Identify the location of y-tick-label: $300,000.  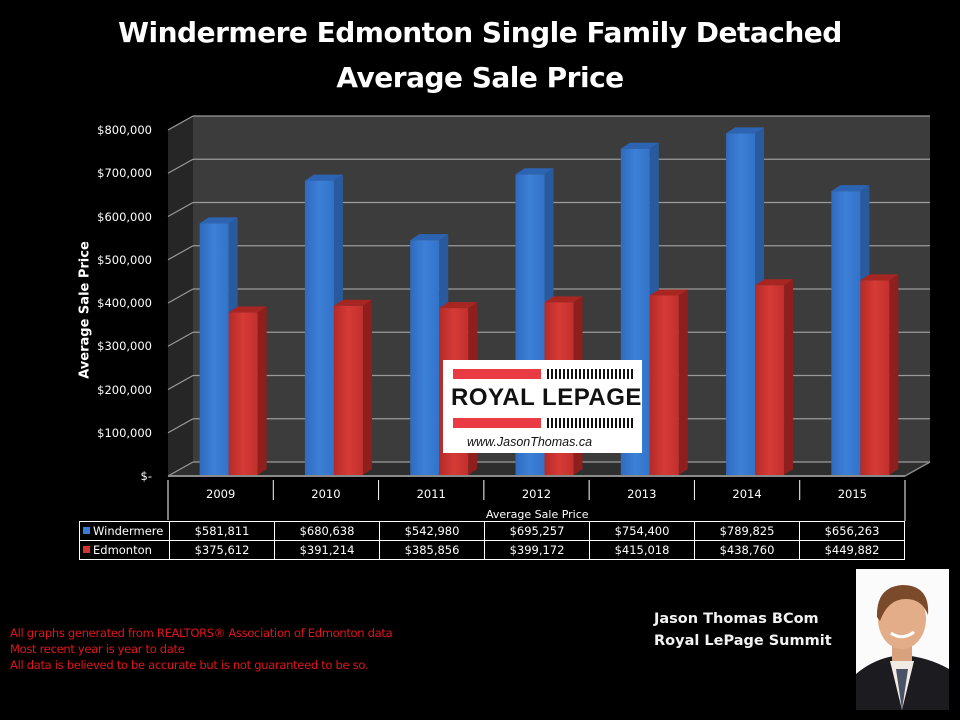
(124, 346).